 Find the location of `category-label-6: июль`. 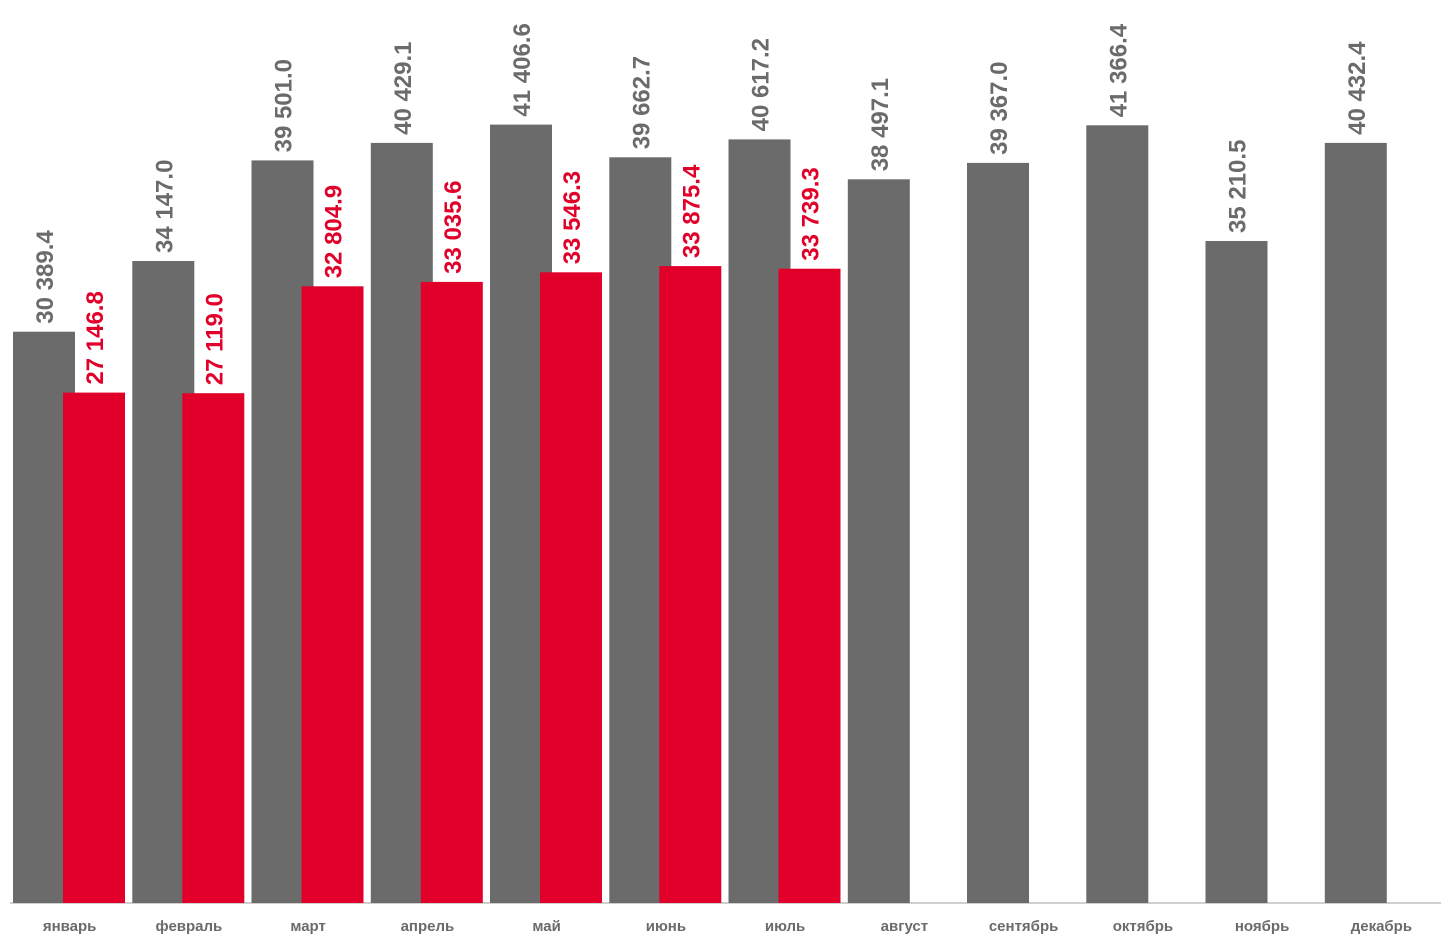

category-label-6: июль is located at coordinates (785, 926).